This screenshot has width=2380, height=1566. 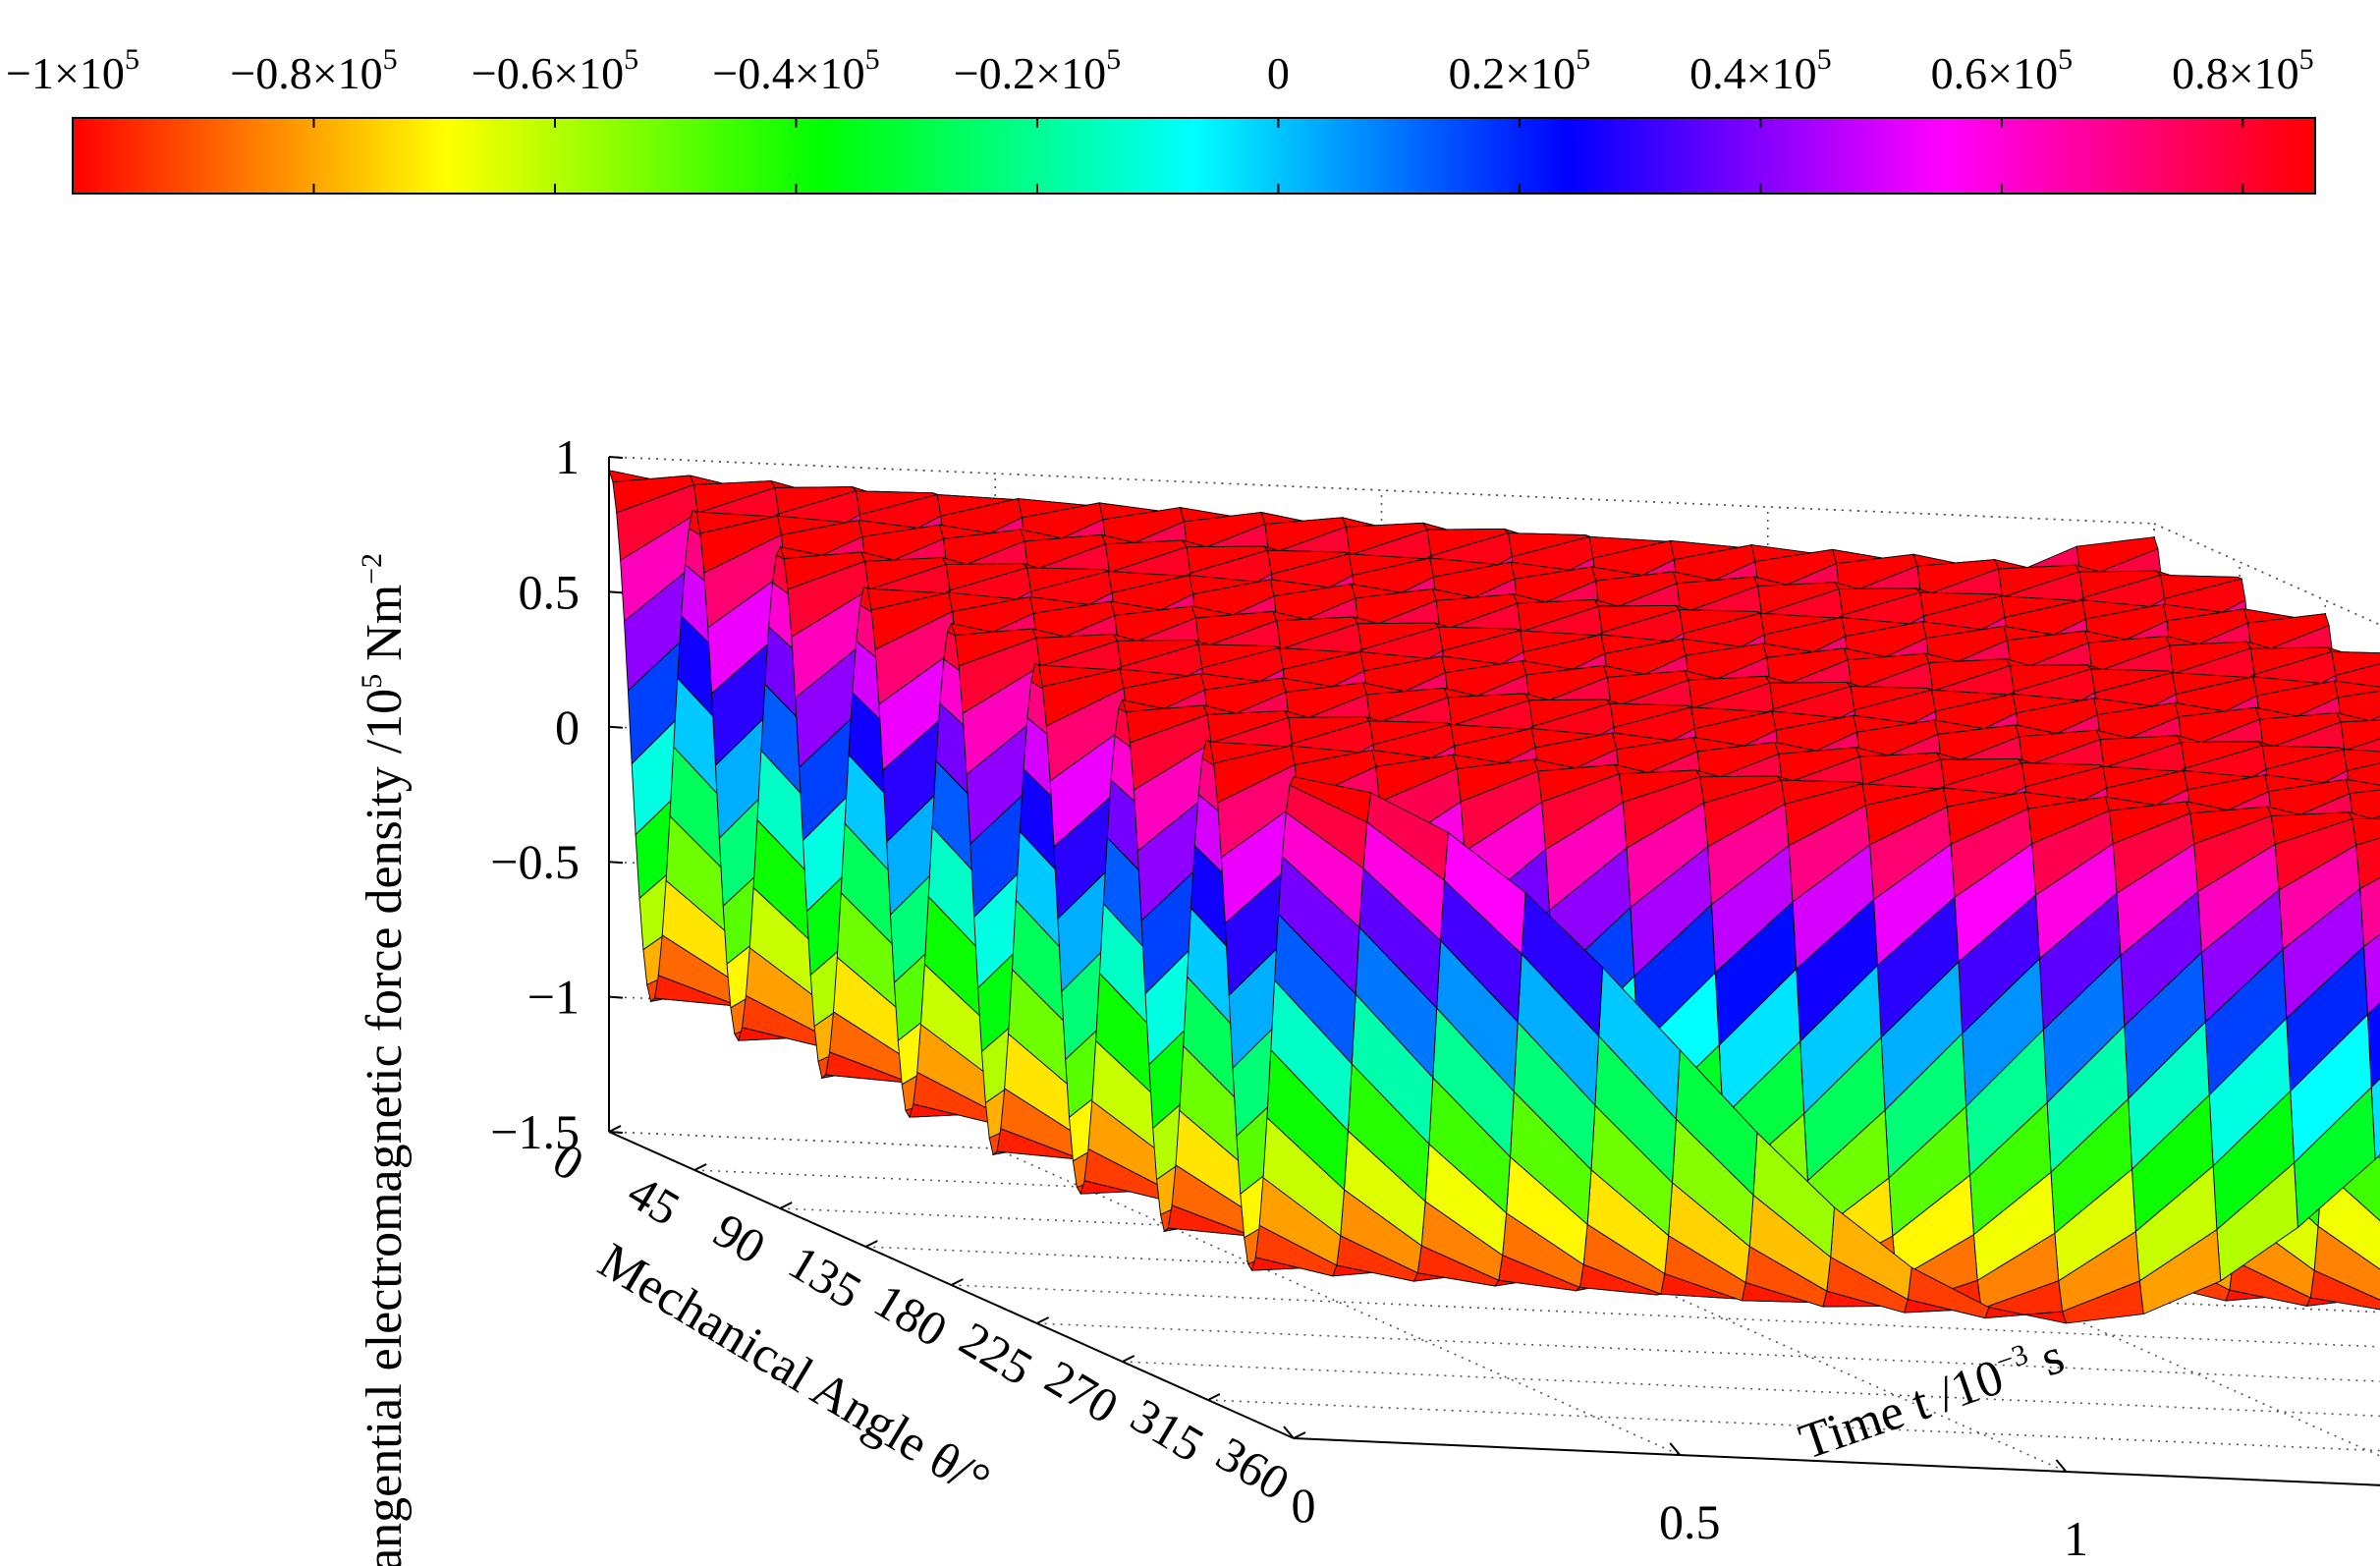 What do you see at coordinates (2076, 1538) in the screenshot?
I see `y-tick-label: 1` at bounding box center [2076, 1538].